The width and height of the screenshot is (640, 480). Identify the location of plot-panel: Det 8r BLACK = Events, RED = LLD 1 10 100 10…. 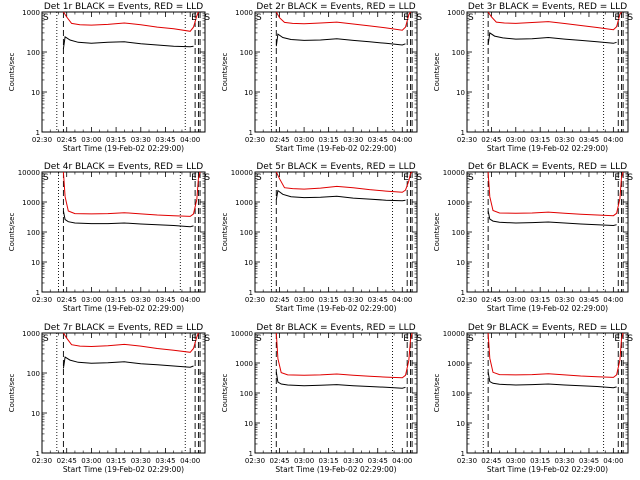
(321, 398).